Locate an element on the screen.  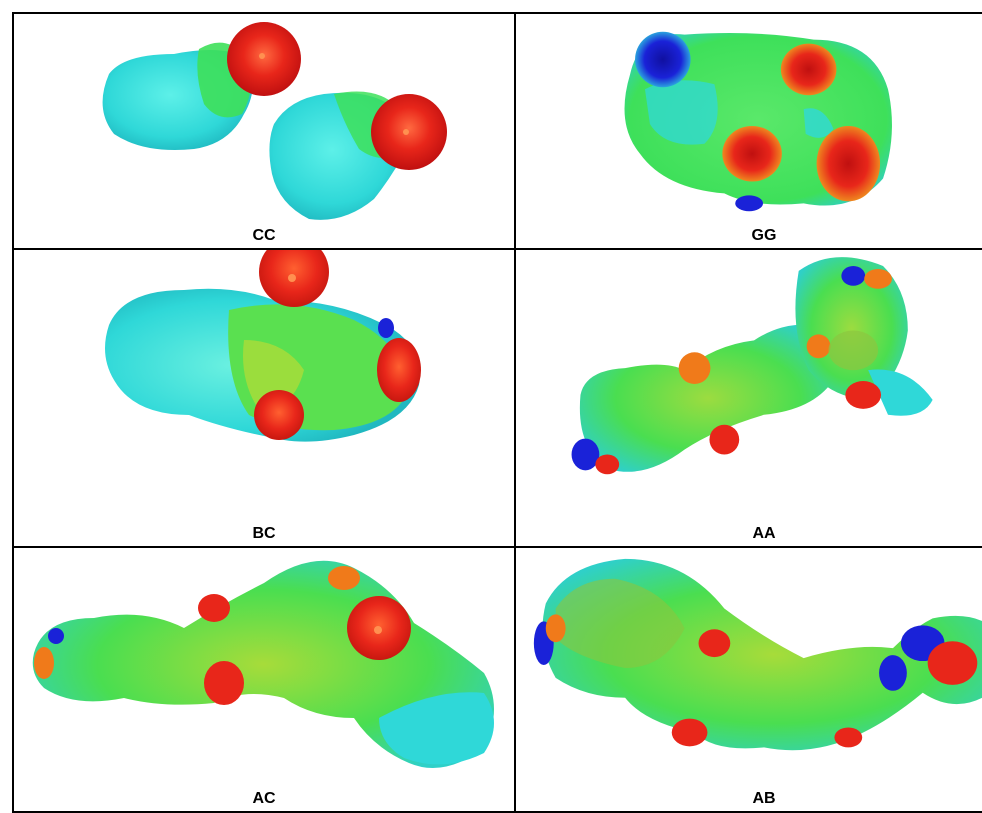
molecule-bc is located at coordinates (263, 346).